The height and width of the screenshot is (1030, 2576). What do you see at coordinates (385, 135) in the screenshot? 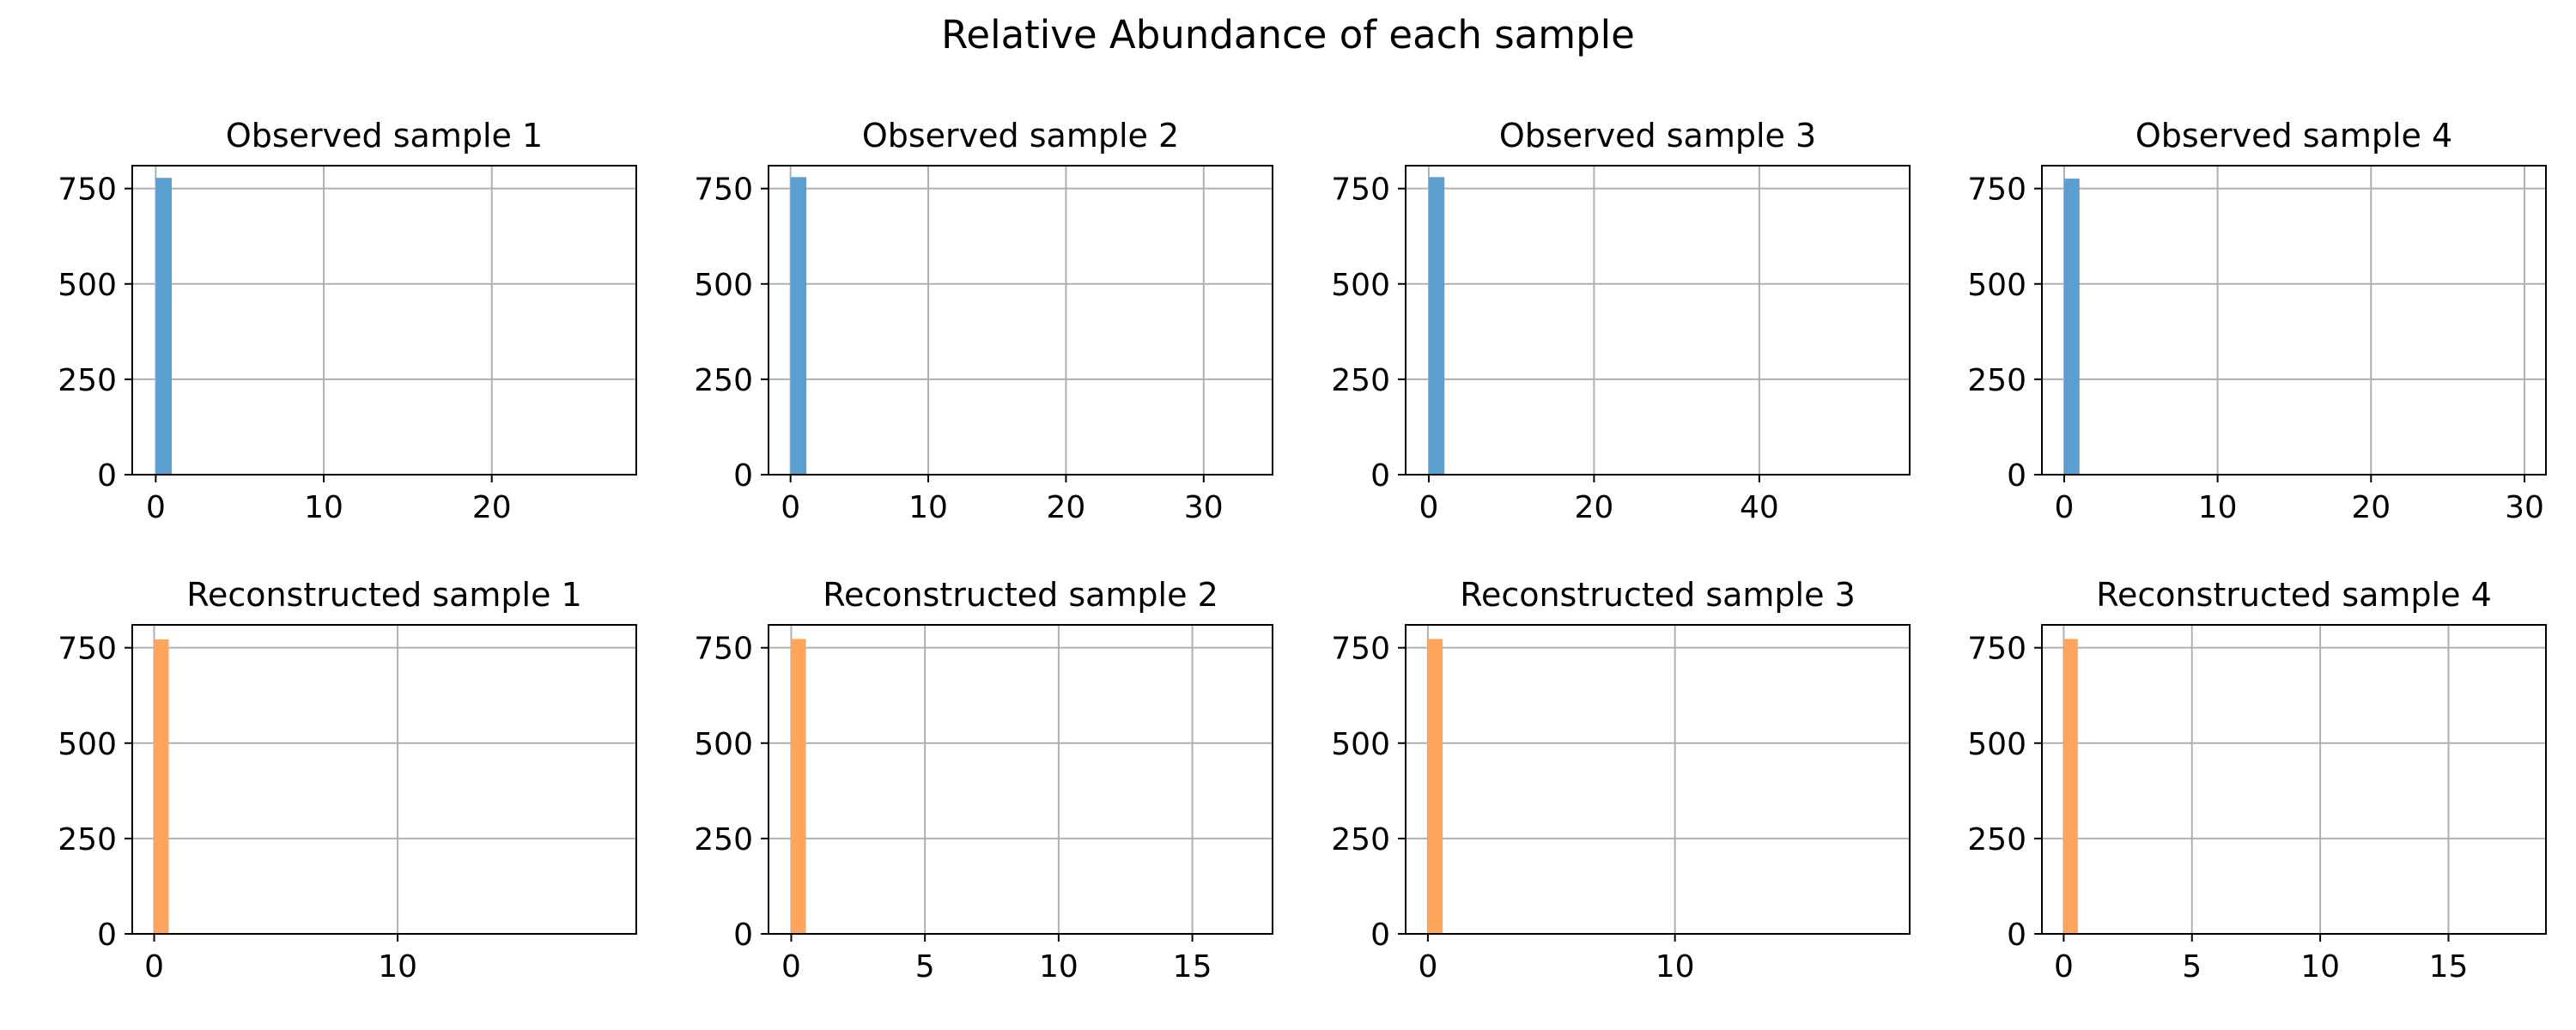
I see `subplot-title: Observed sample 1` at bounding box center [385, 135].